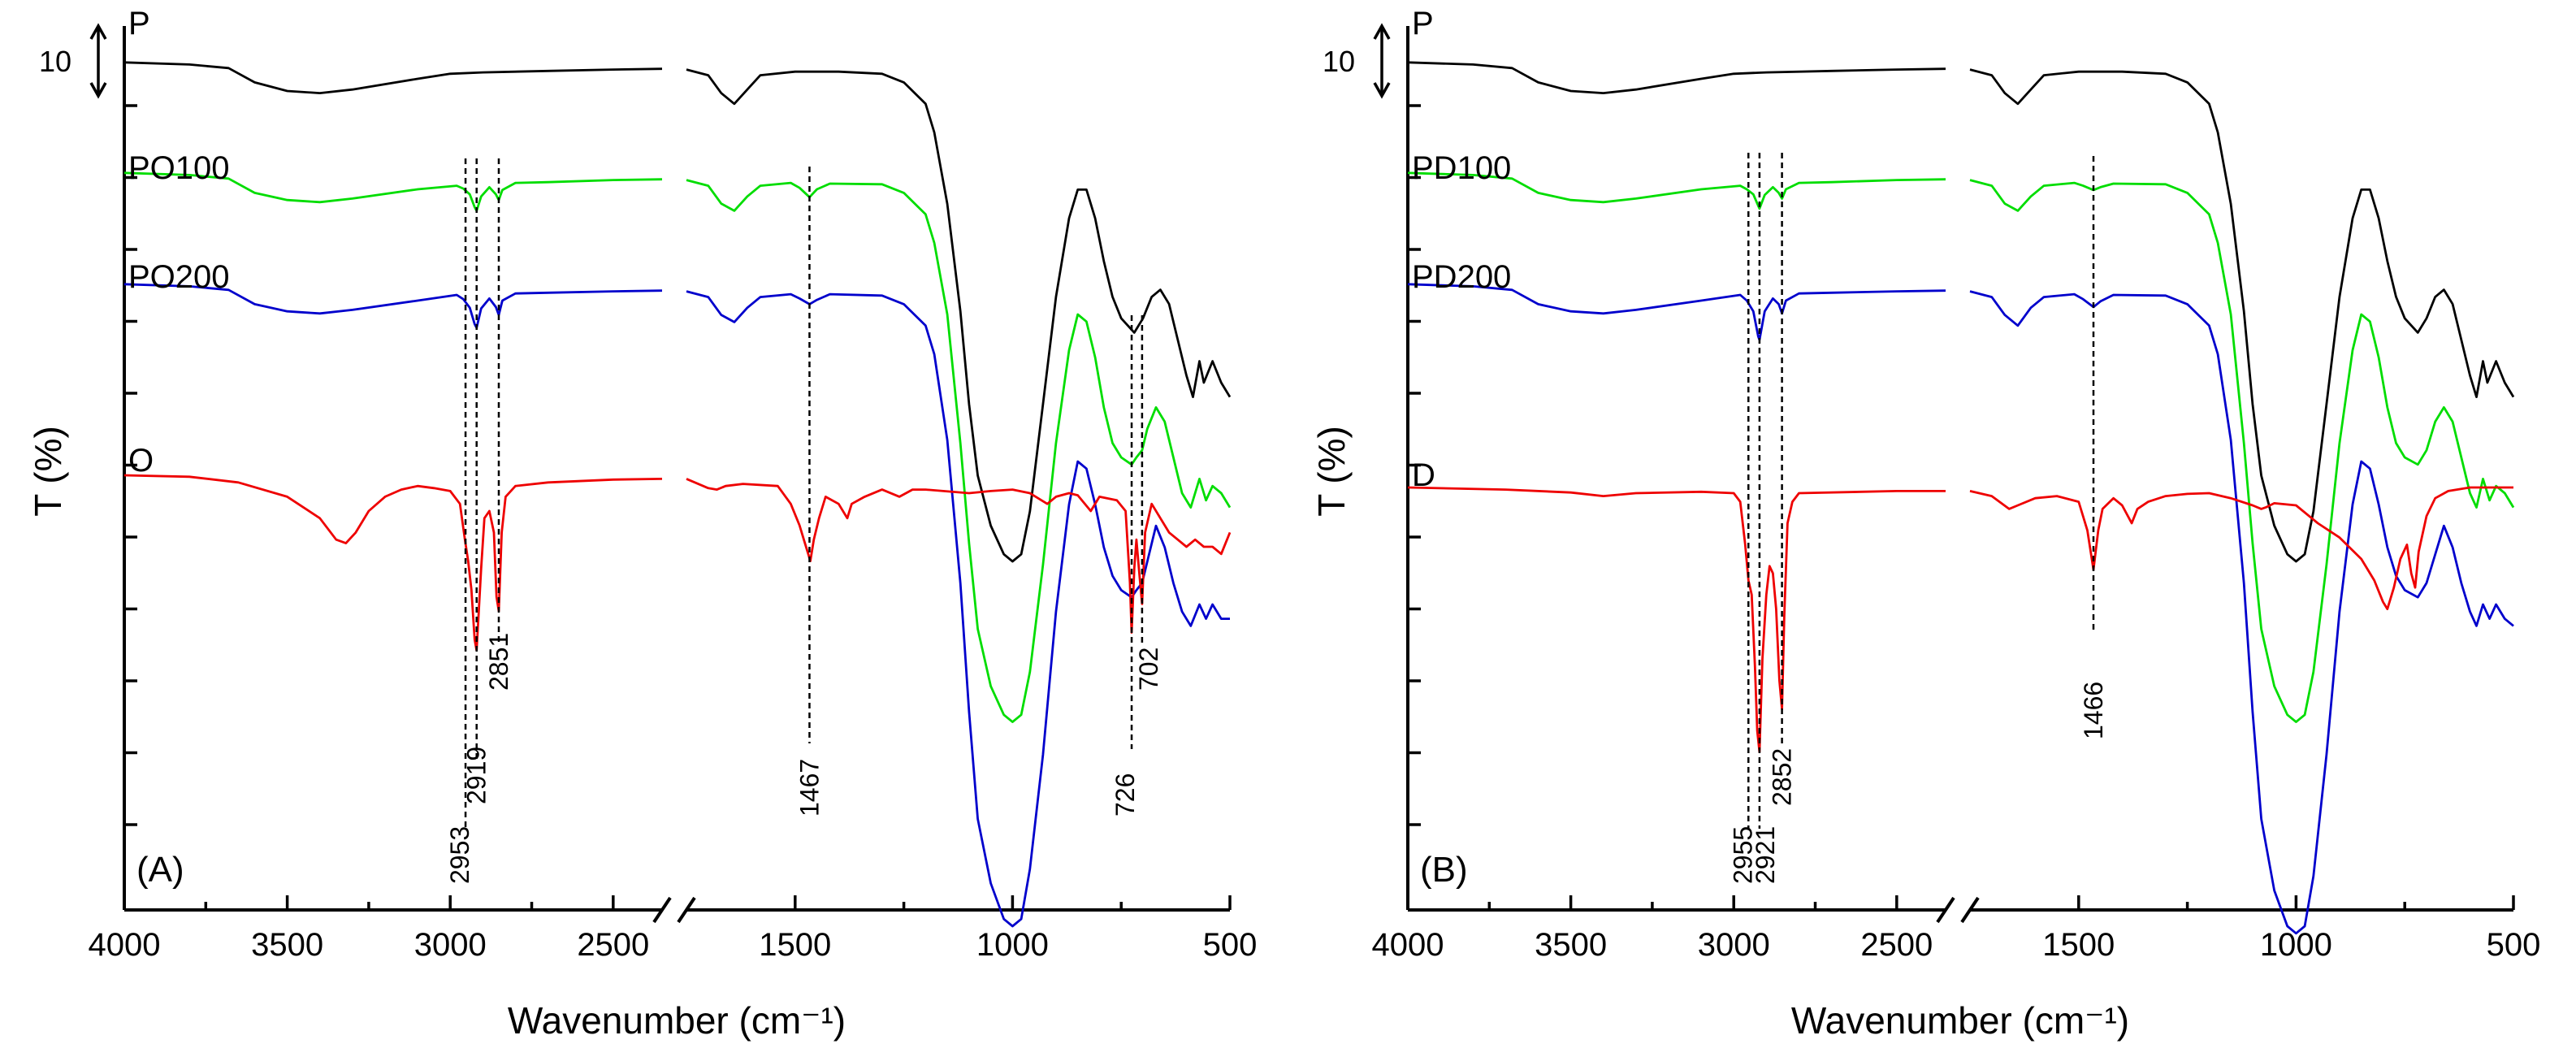  What do you see at coordinates (55, 62) in the screenshot?
I see `scale-bar-label-a: 10` at bounding box center [55, 62].